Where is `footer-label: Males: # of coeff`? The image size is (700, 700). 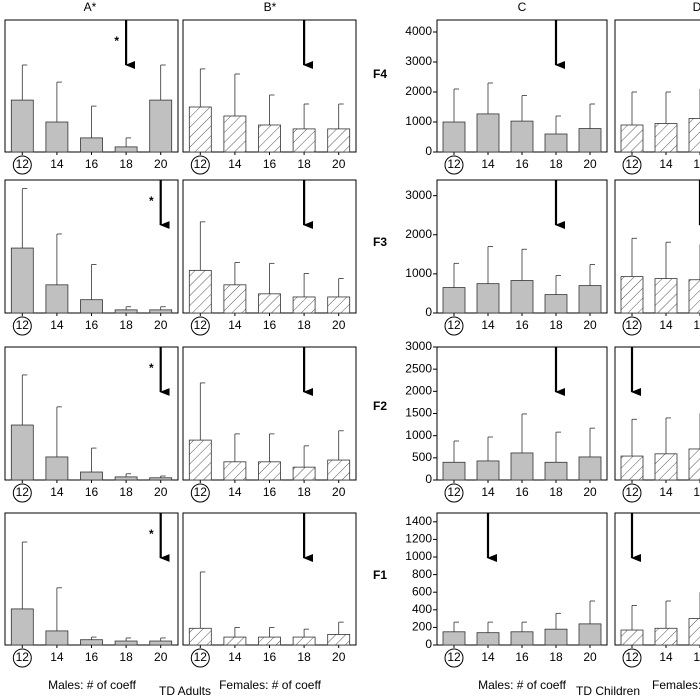 footer-label: Males: # of coeff is located at coordinates (522, 685).